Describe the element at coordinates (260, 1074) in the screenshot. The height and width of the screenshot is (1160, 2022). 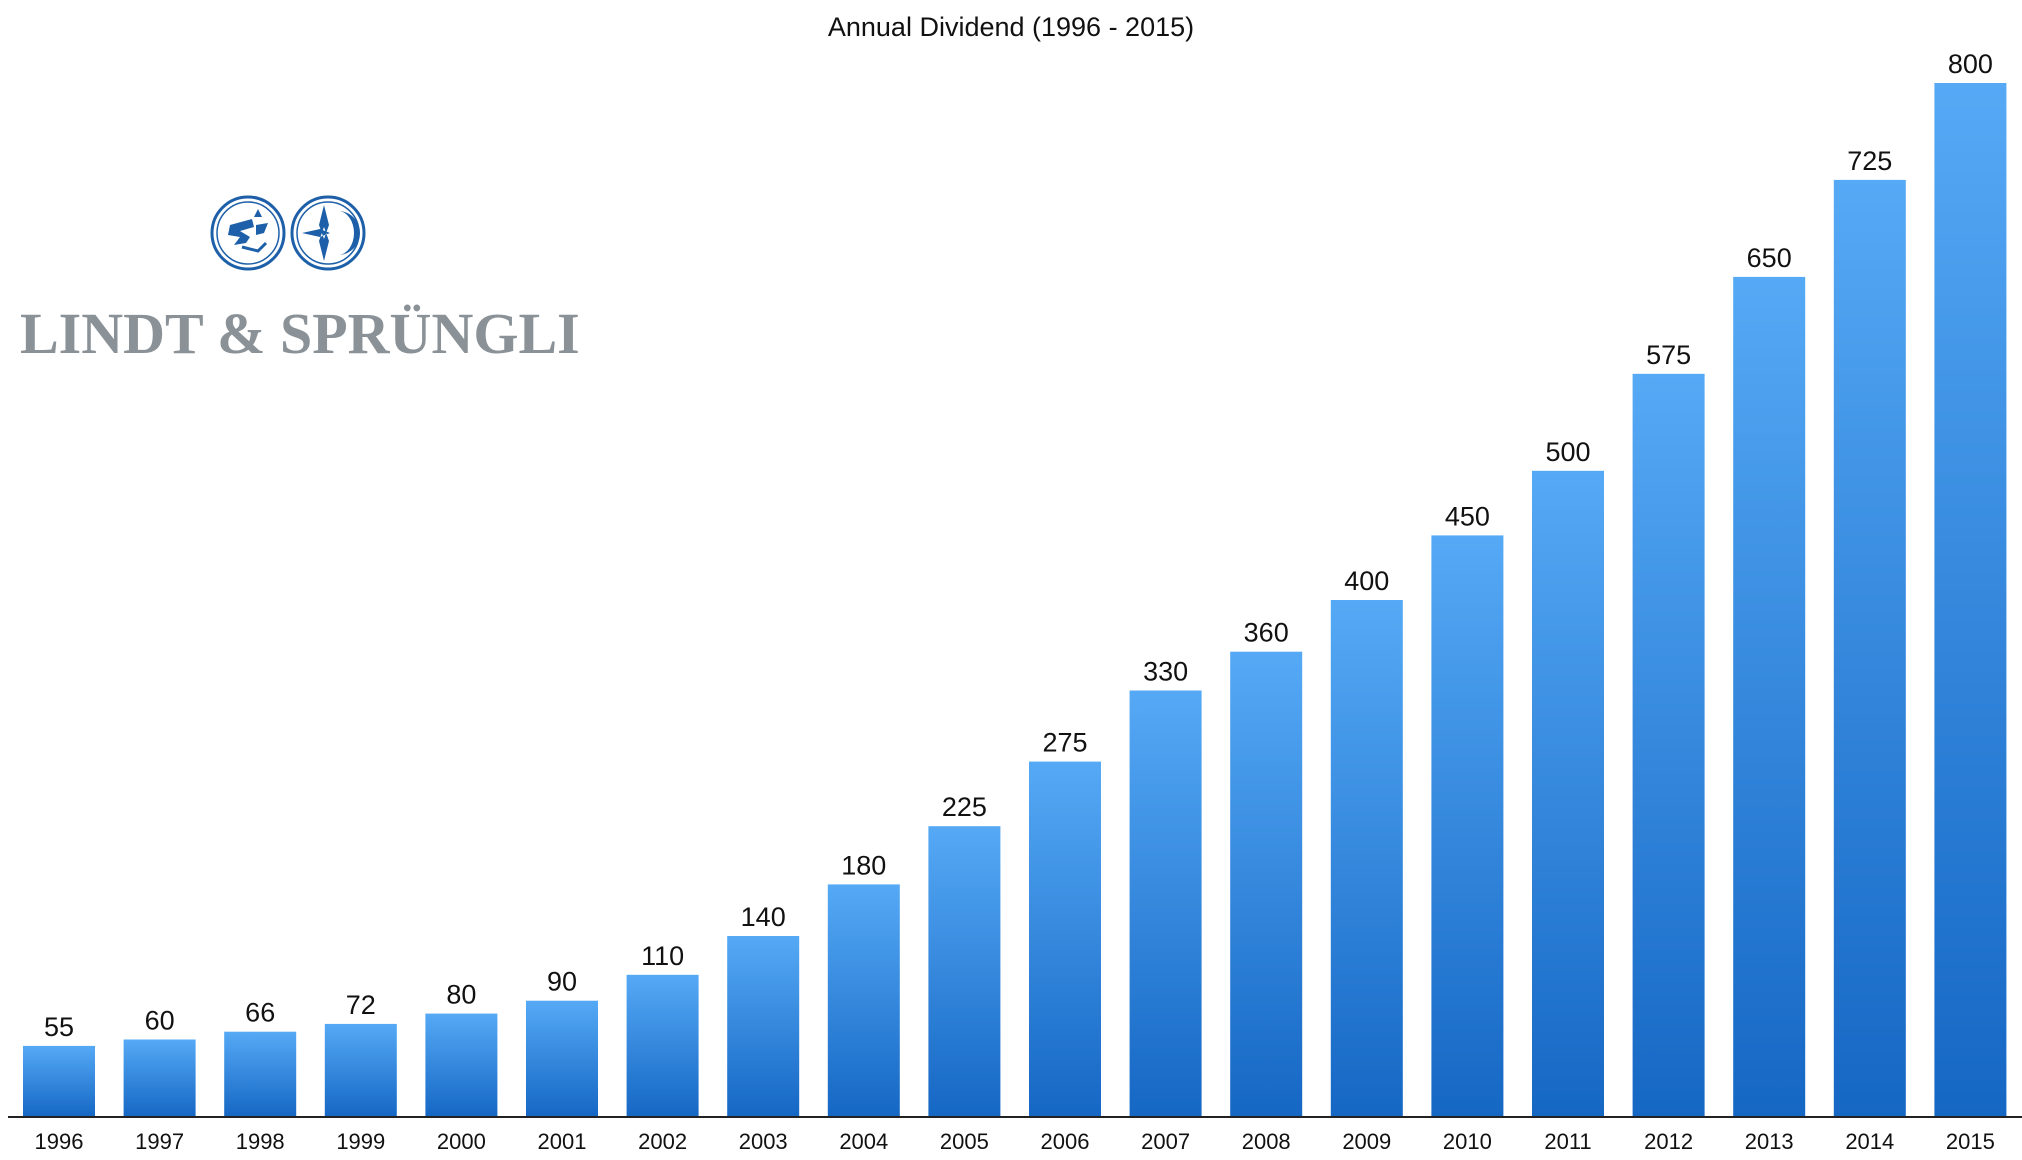
I see `bar-1998` at that location.